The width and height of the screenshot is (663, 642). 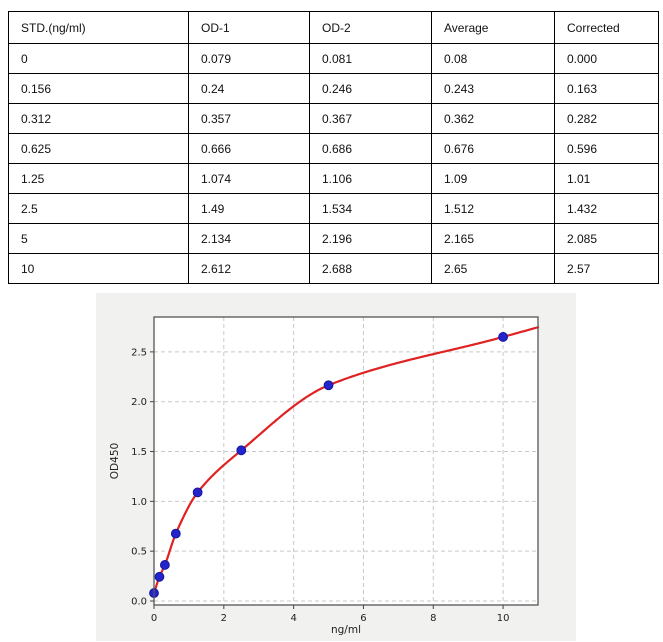 I want to click on table-cell: 0.246, so click(x=370, y=88).